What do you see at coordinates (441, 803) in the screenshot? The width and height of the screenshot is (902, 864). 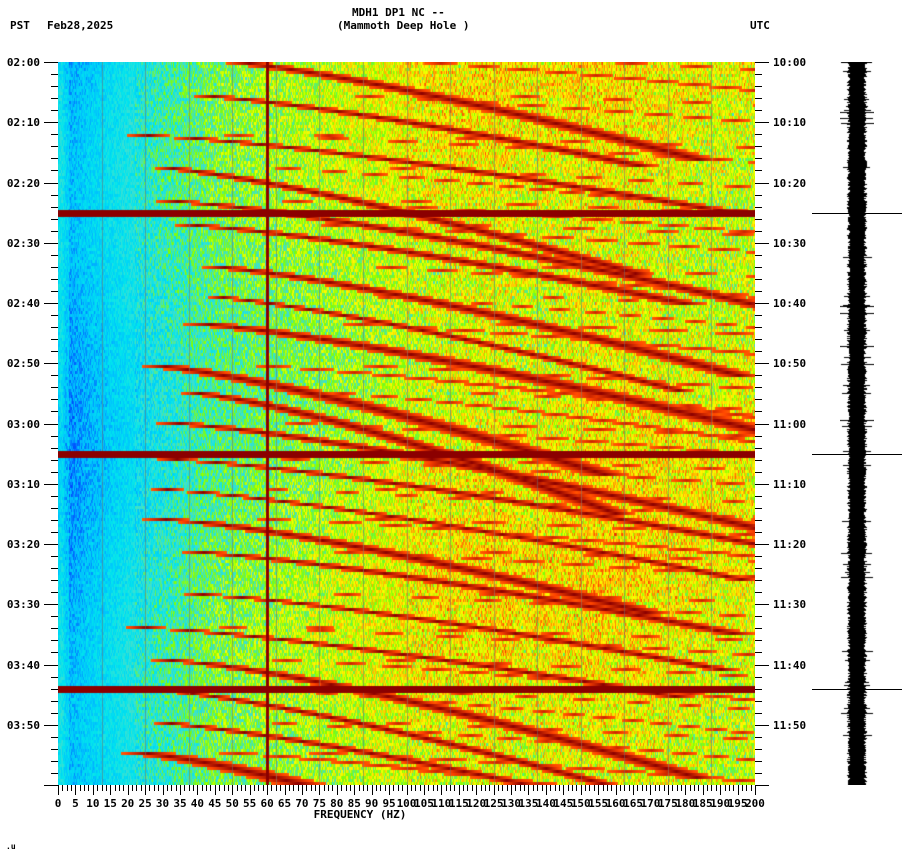 I see `frequency-tick-label: 110` at bounding box center [441, 803].